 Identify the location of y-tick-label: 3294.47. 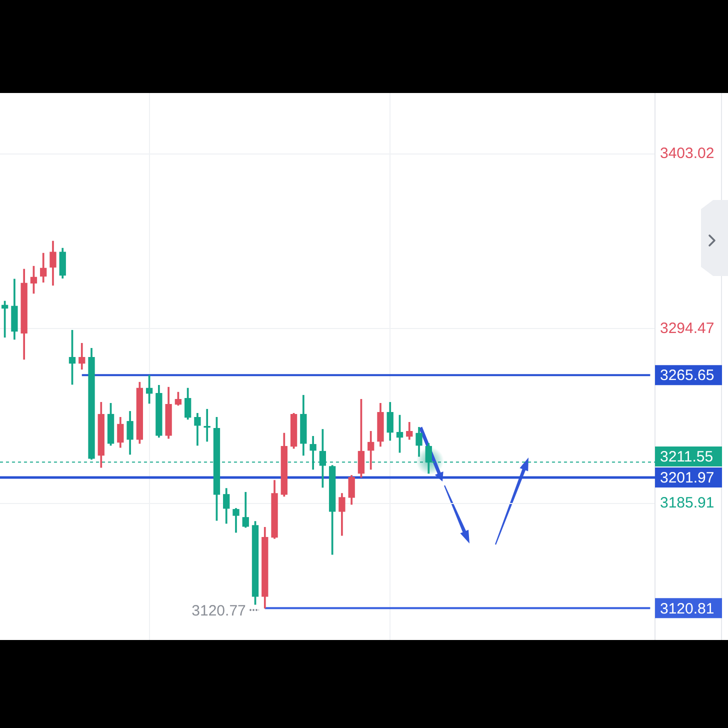
(687, 328).